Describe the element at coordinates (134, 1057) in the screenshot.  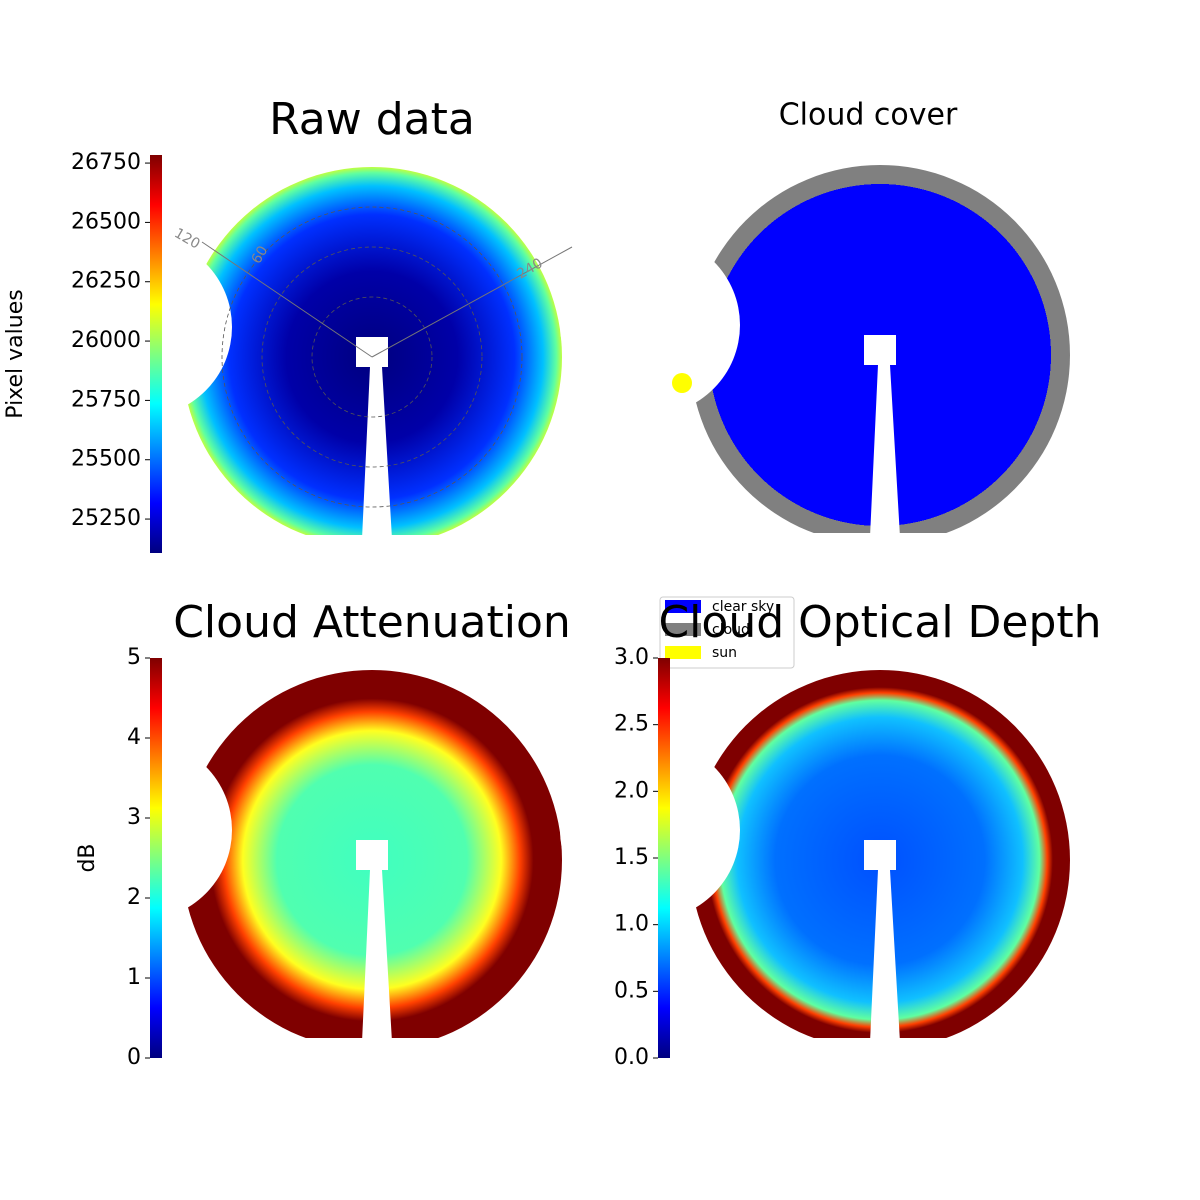
I see `colorbar-tick-label: 0` at that location.